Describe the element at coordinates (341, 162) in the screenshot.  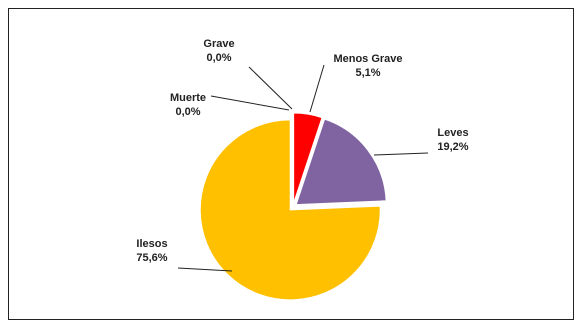
I see `pie-slice-leves` at that location.